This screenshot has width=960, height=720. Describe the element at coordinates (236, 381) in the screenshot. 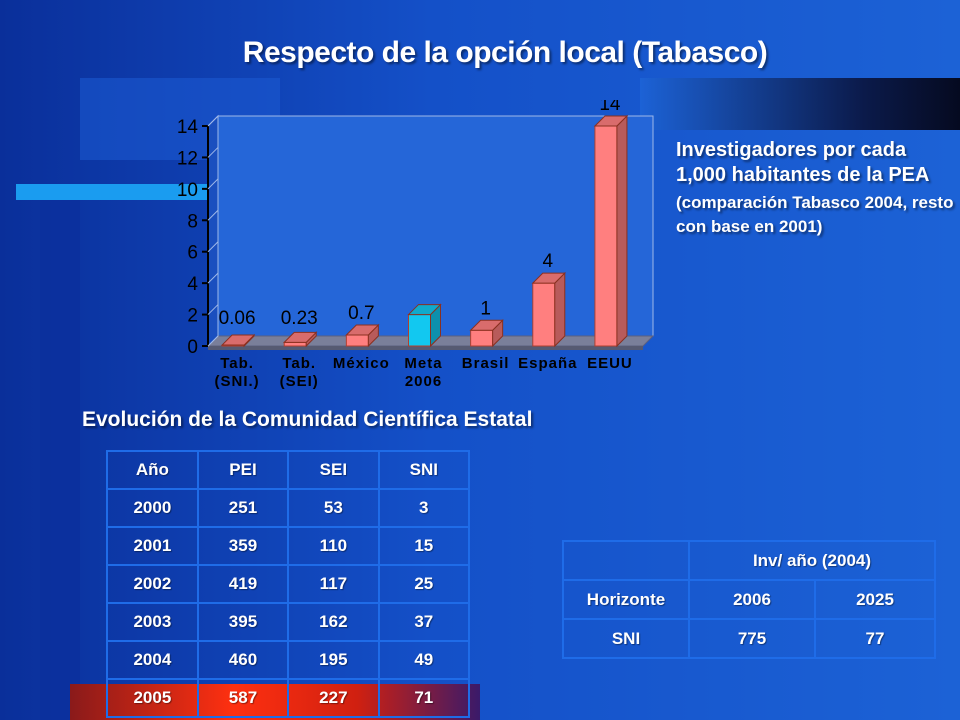

I see `x-tick-label: (SNI.)` at that location.